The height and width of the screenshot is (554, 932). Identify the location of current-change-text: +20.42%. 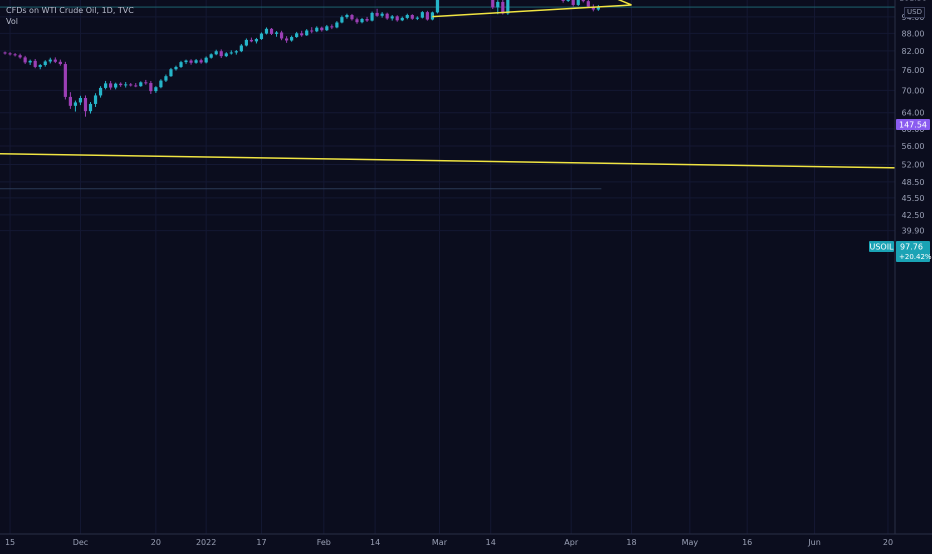
(915, 257).